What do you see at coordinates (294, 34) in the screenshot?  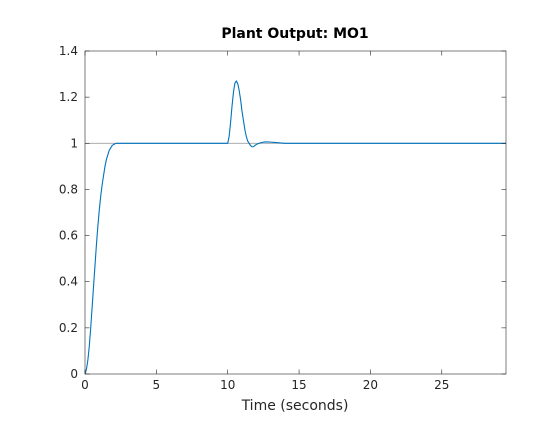 I see `chart-title: Plant Output: MO1` at bounding box center [294, 34].